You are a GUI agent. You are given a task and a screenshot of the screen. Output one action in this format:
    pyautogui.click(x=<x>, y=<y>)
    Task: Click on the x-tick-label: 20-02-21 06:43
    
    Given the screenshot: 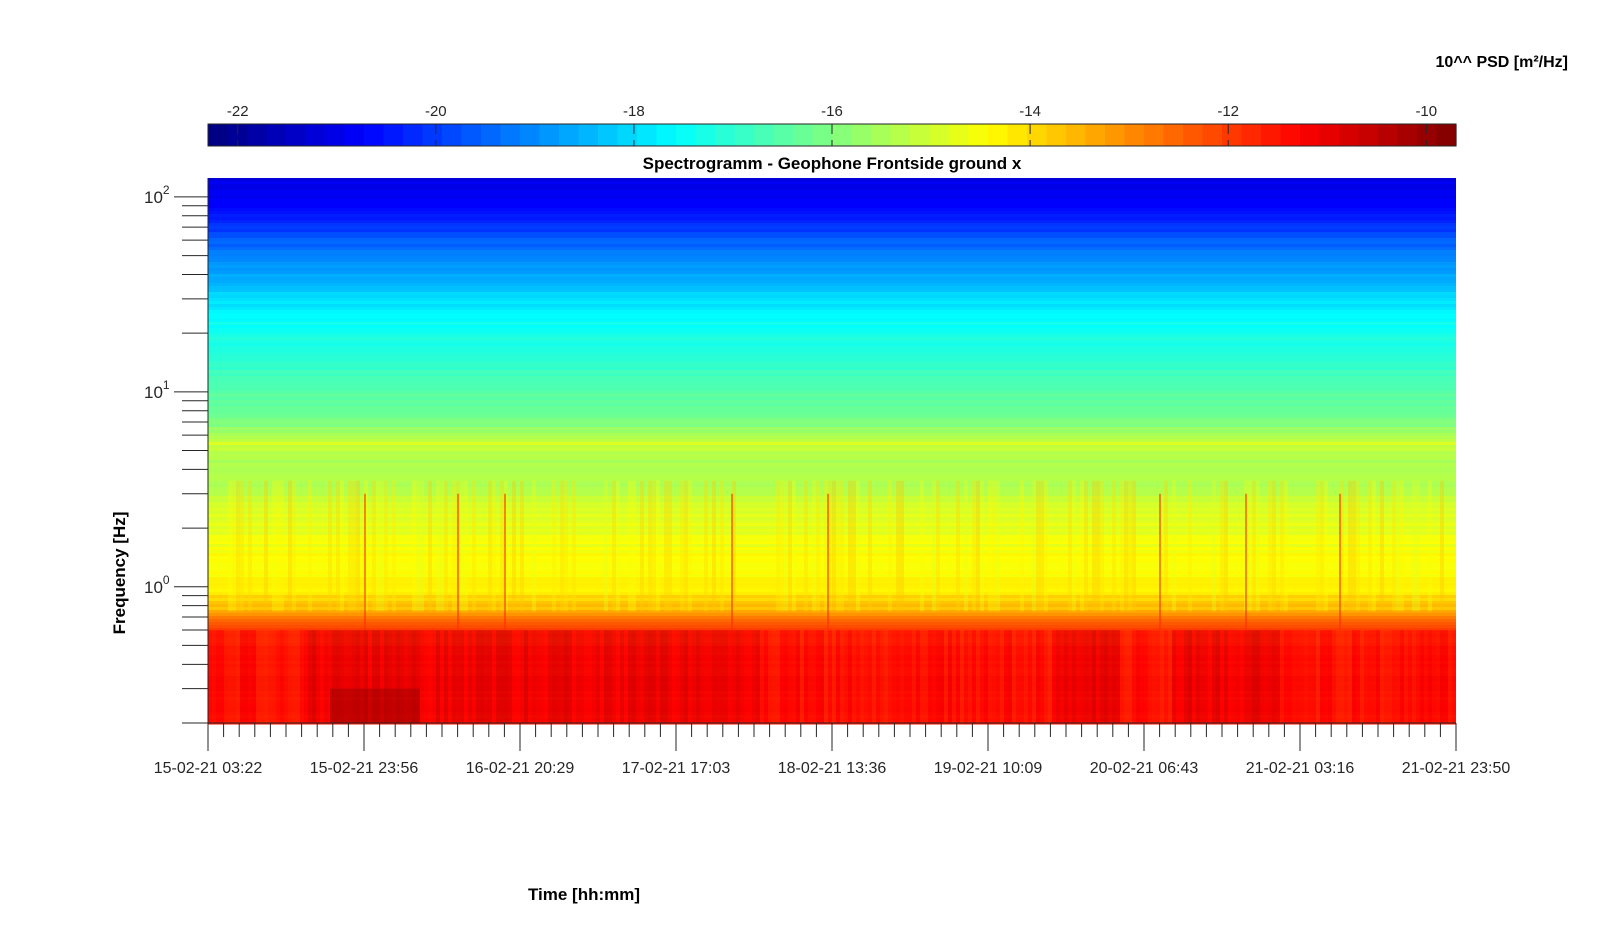 What is the action you would take?
    pyautogui.click(x=1144, y=768)
    